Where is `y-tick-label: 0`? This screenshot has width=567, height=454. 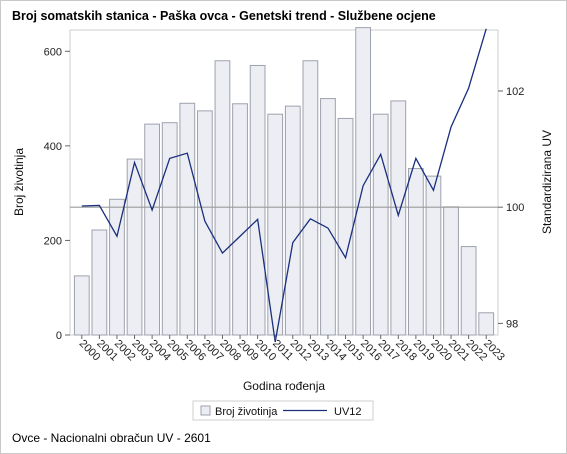
y-tick-label: 0 is located at coordinates (59, 336).